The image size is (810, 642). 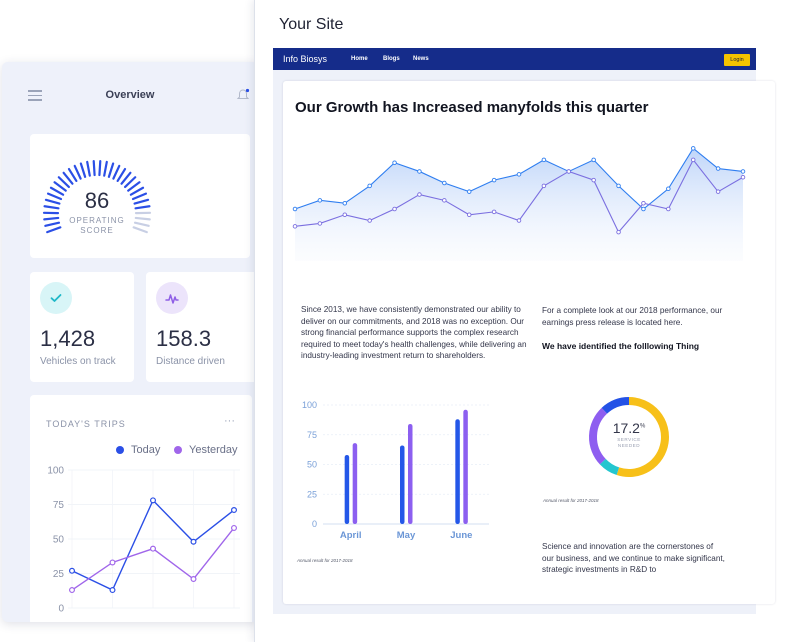 What do you see at coordinates (243, 95) in the screenshot?
I see `bell-icon` at bounding box center [243, 95].